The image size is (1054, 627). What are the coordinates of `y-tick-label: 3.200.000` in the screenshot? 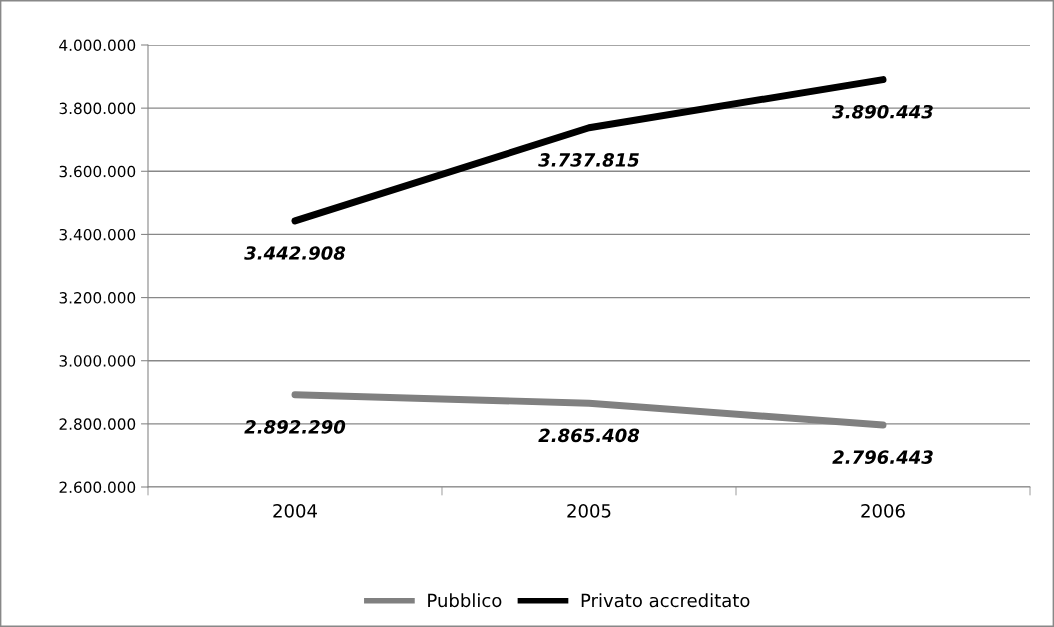 It's located at (97, 298).